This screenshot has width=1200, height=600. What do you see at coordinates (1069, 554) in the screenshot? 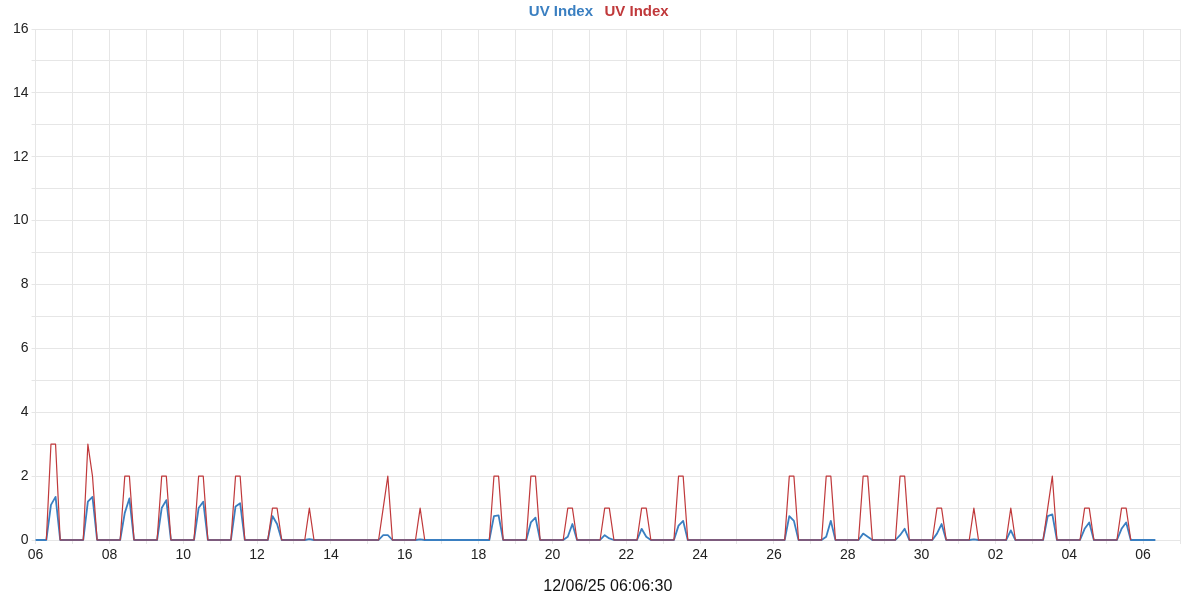
I see `x-tick-label: 04` at bounding box center [1069, 554].